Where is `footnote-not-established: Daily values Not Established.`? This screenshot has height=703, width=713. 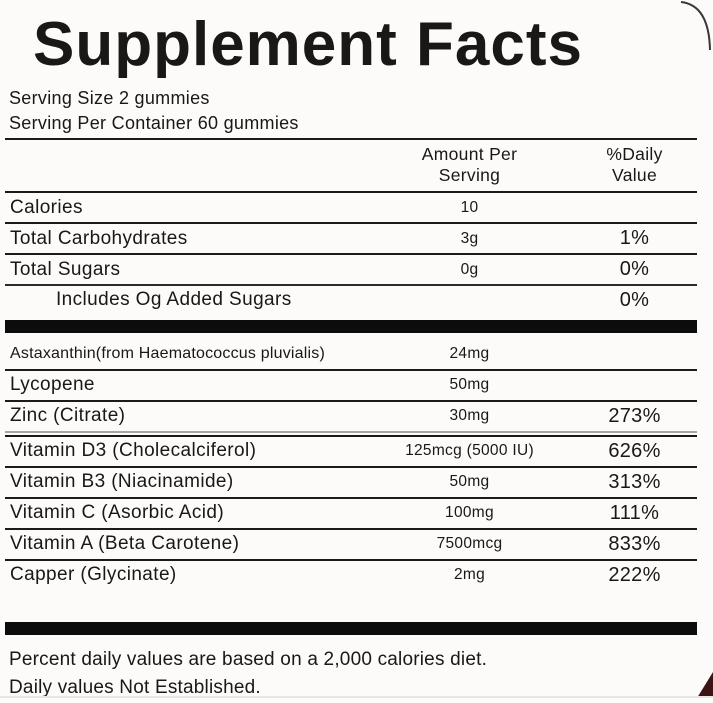
footnote-not-established: Daily values Not Established. is located at coordinates (135, 688).